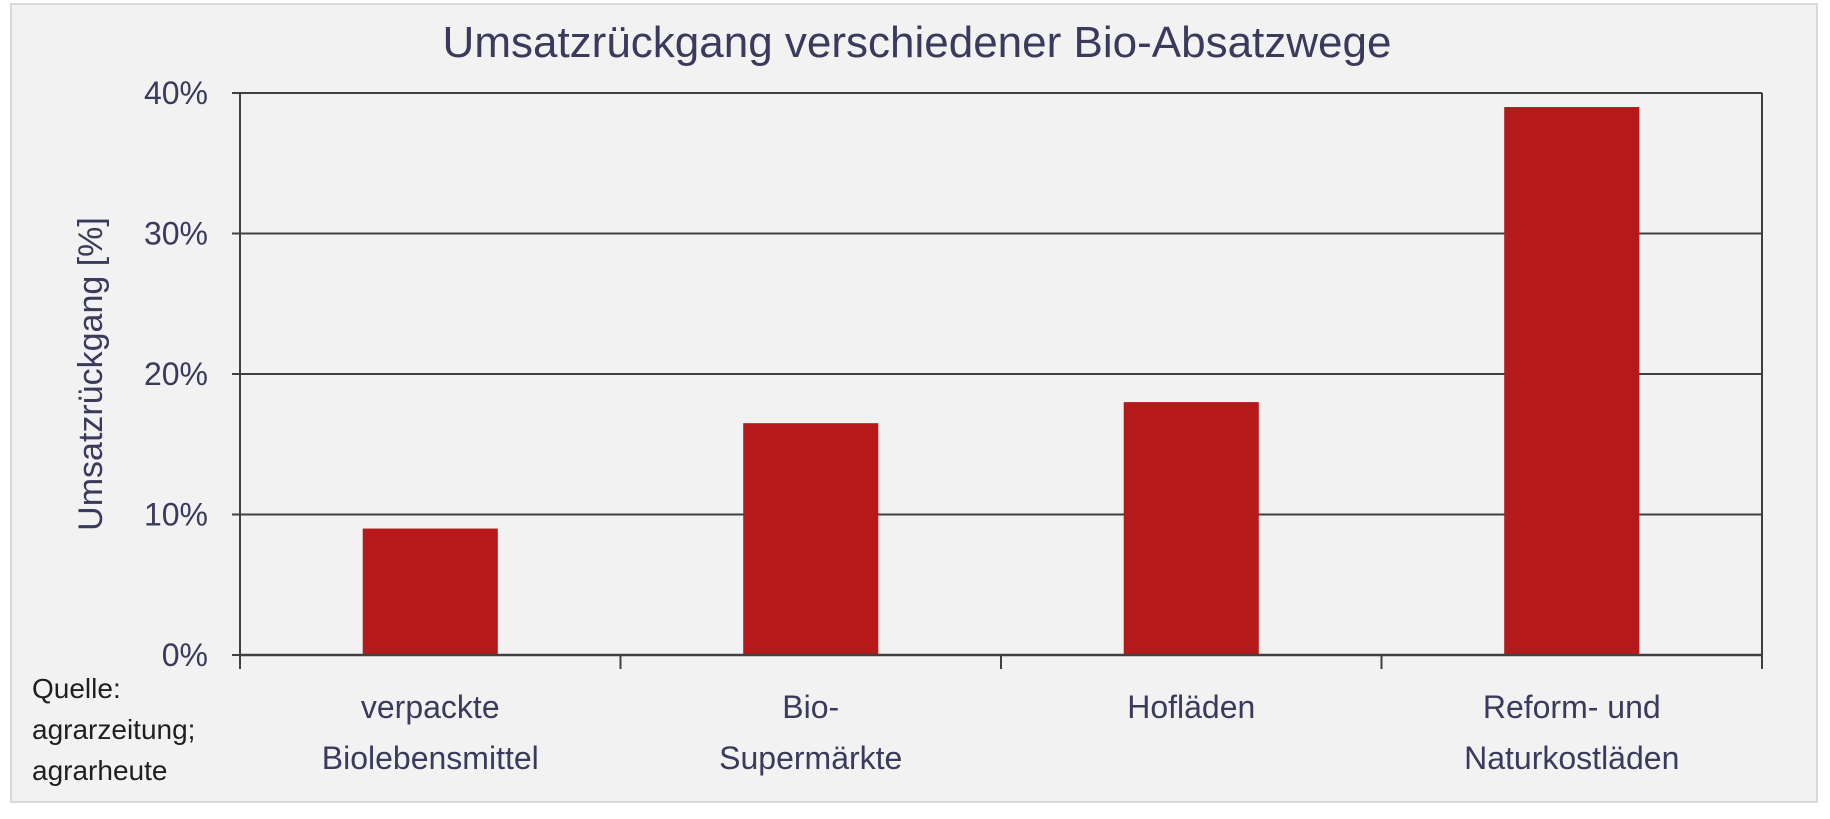  What do you see at coordinates (810, 707) in the screenshot?
I see `x-category-label-line: Bio-` at bounding box center [810, 707].